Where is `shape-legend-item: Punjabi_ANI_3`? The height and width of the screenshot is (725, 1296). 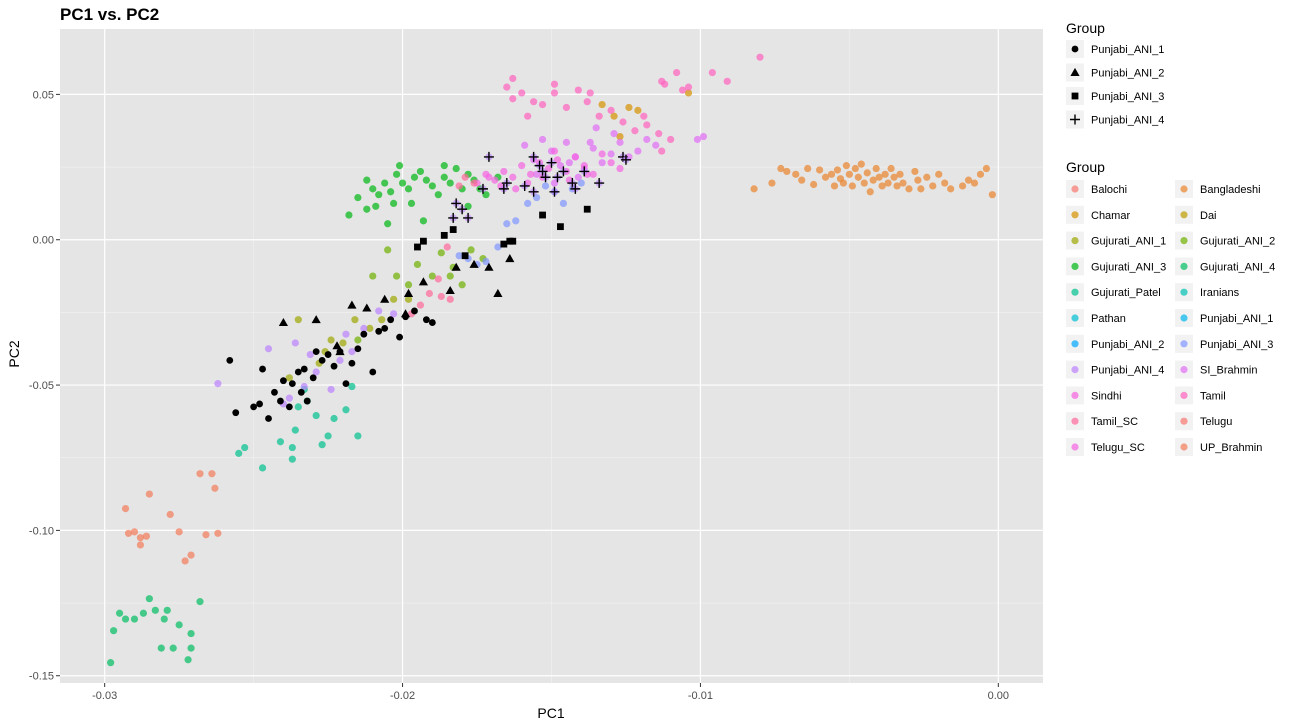
shape-legend-item: Punjabi_ANI_3 is located at coordinates (1115, 96).